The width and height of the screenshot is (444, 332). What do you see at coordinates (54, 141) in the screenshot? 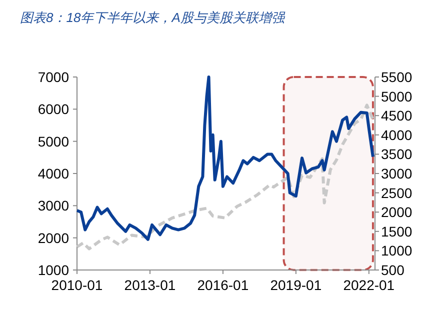
I see `y-tick-label: 5000` at bounding box center [54, 141].